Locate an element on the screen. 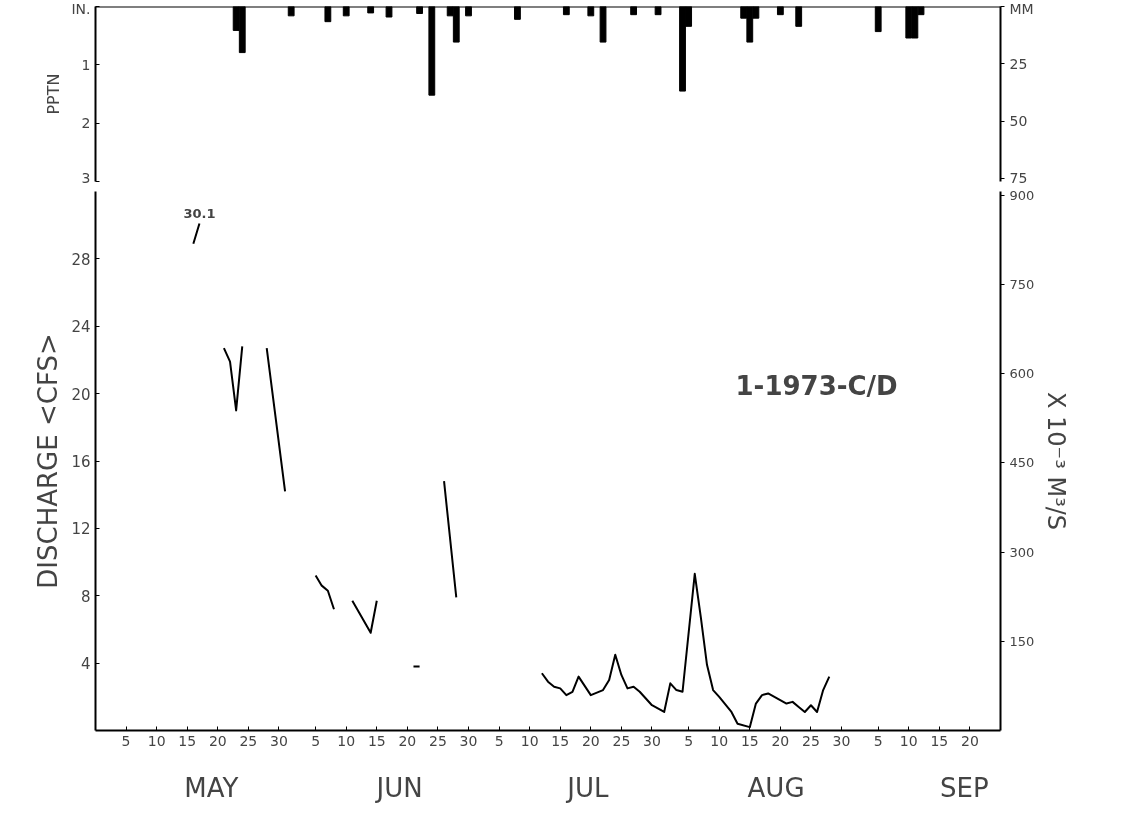  y2-tick-label: 750 is located at coordinates (1022, 284).